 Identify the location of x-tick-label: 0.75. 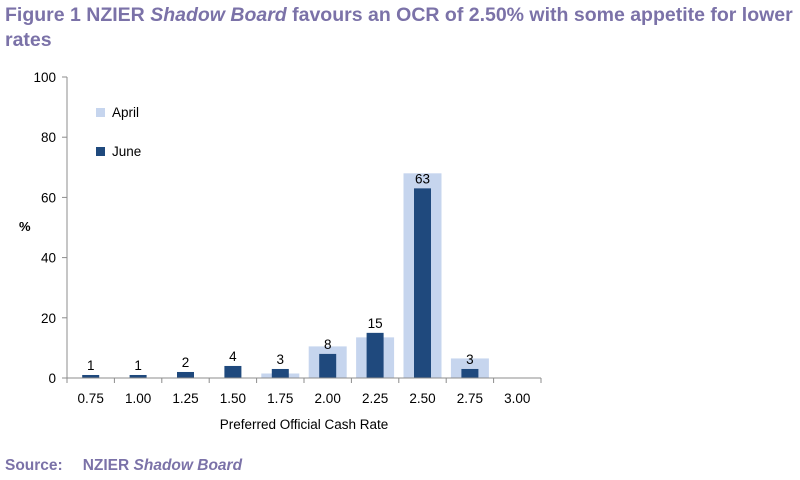
(91, 398).